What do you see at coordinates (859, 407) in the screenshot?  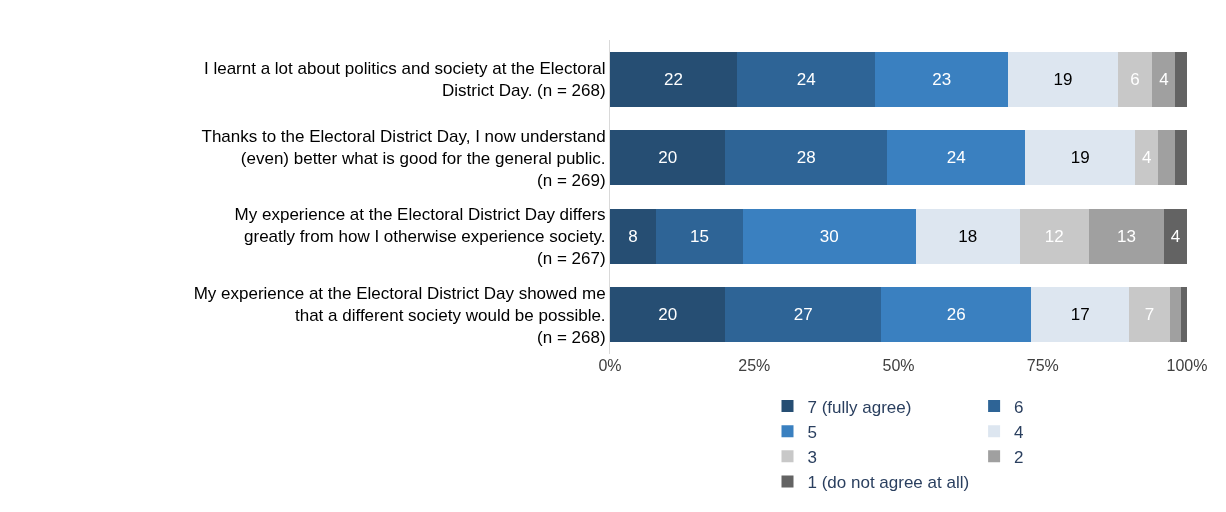 I see `legend-label: 7 (fully agree)` at bounding box center [859, 407].